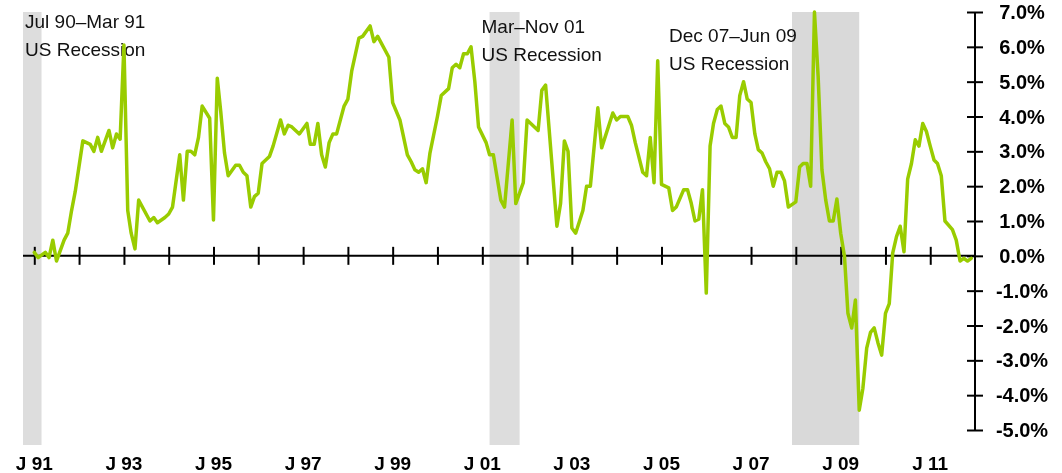  What do you see at coordinates (841, 463) in the screenshot?
I see `x-tick-label: J 09` at bounding box center [841, 463].